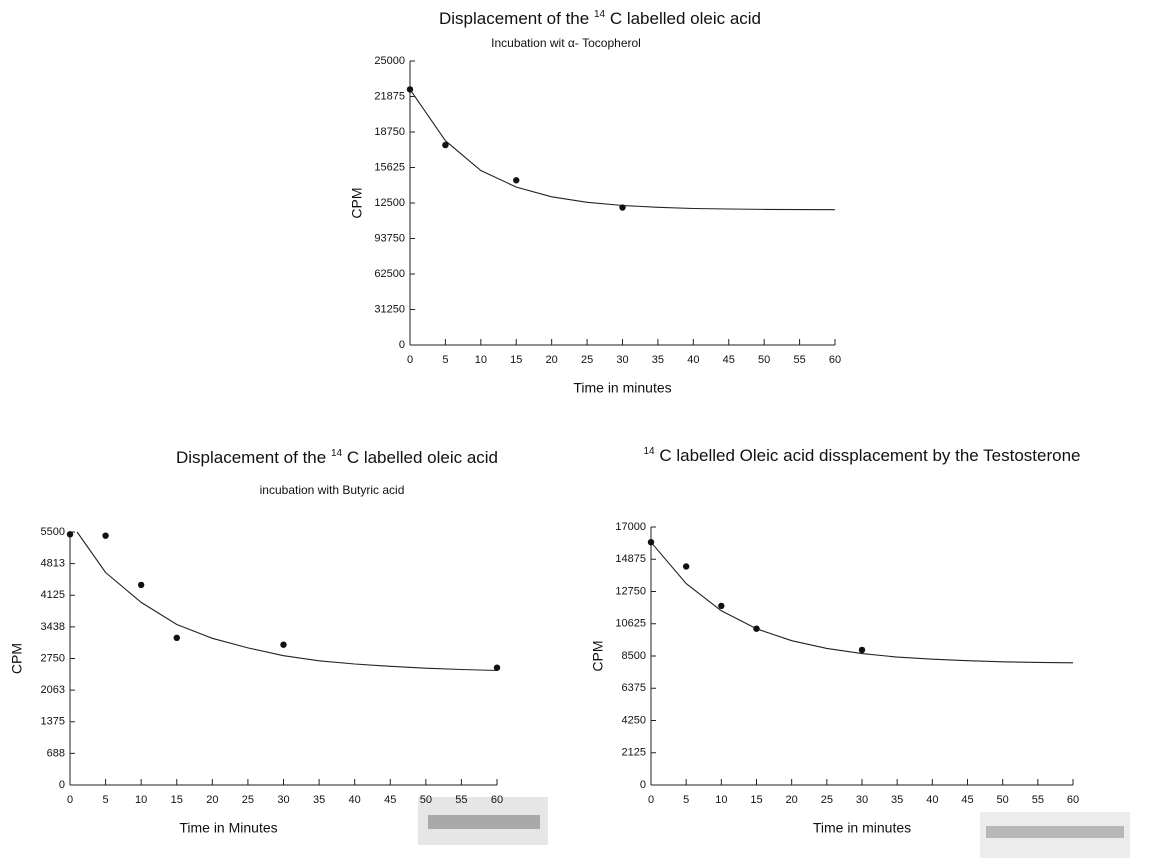 The image size is (1173, 858). What do you see at coordinates (389, 274) in the screenshot?
I see `y-tick-label: 62500` at bounding box center [389, 274].